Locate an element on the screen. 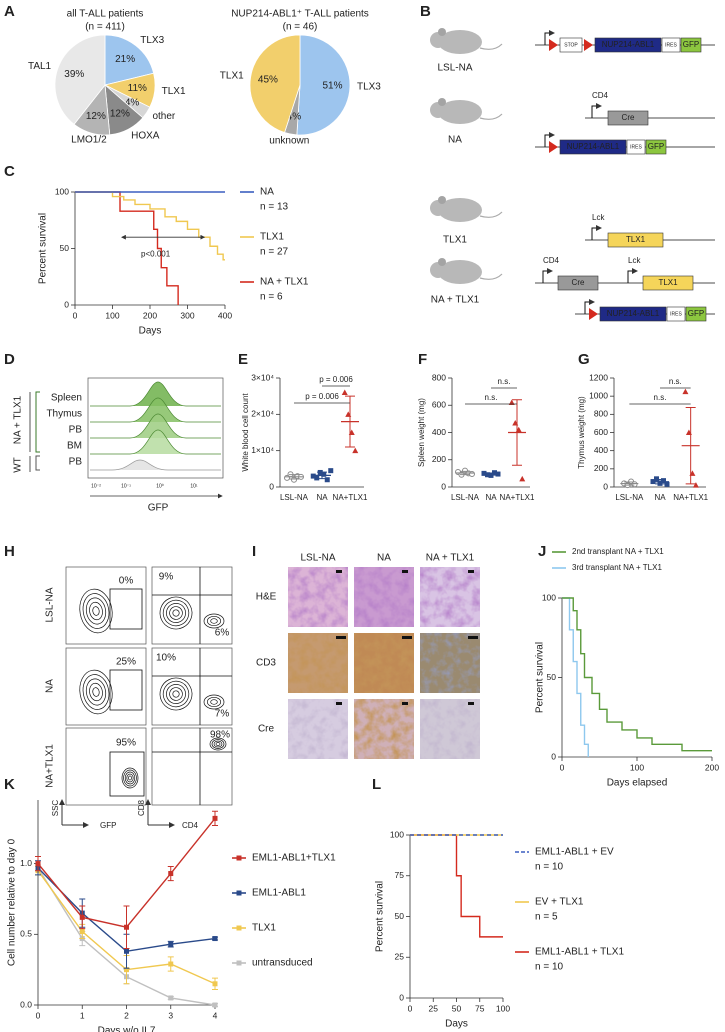  legend-label: TLX1 is located at coordinates (272, 237).